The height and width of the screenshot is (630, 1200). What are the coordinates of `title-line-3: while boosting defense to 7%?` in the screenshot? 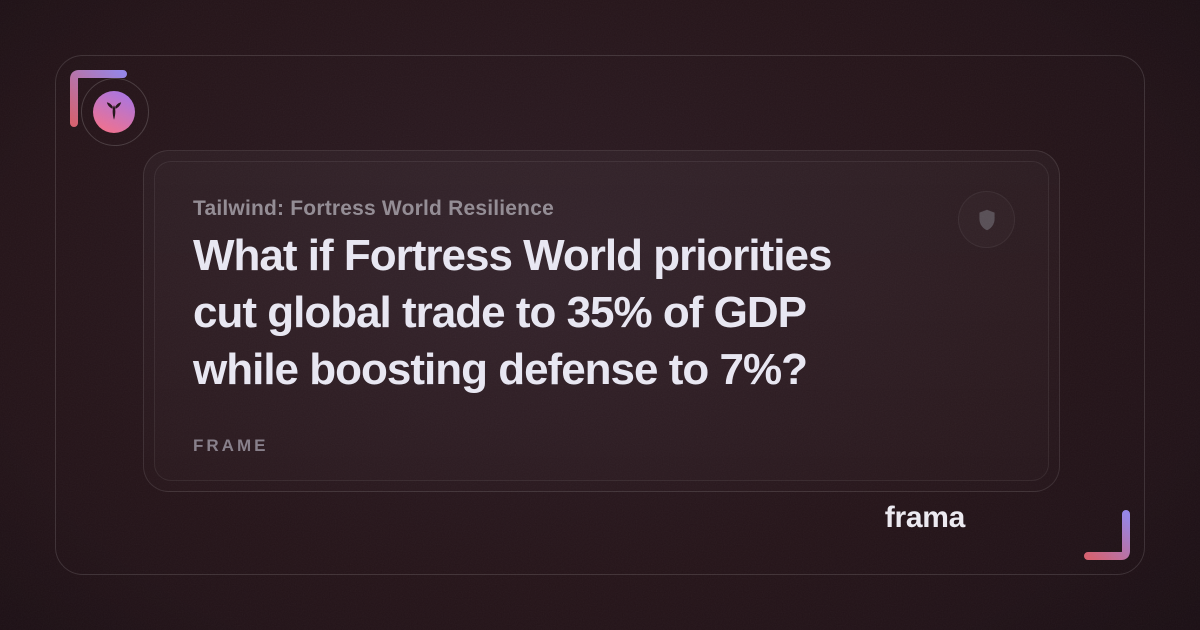 It's located at (500, 369).